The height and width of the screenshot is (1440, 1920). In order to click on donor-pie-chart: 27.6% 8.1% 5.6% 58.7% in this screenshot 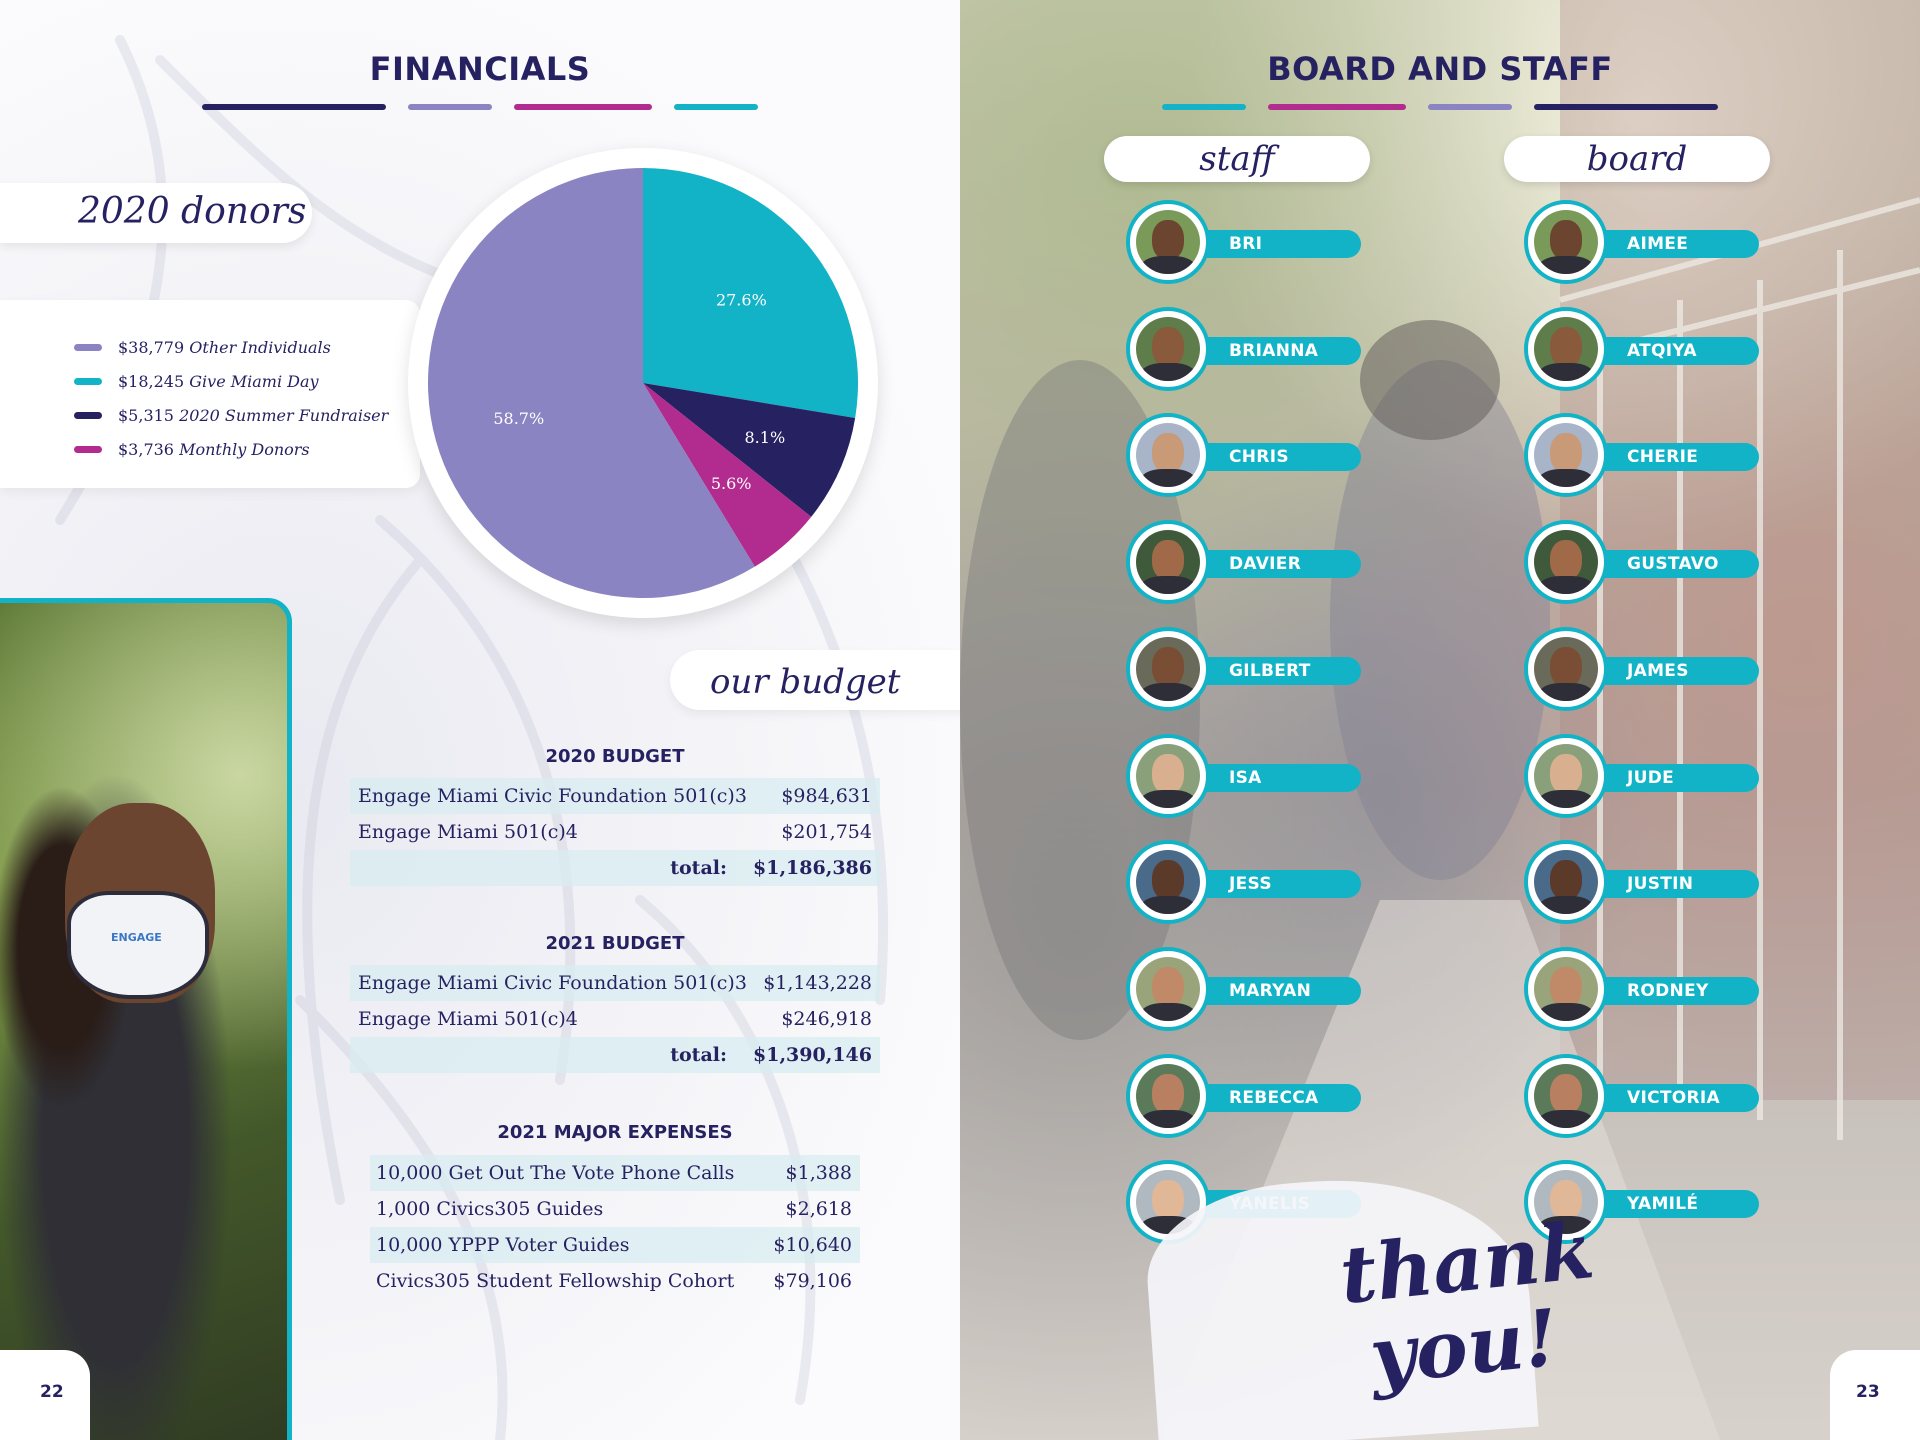, I will do `click(643, 383)`.